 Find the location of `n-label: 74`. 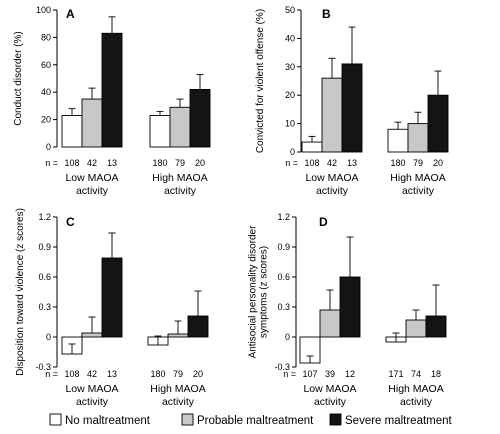

n-label: 74 is located at coordinates (416, 374).